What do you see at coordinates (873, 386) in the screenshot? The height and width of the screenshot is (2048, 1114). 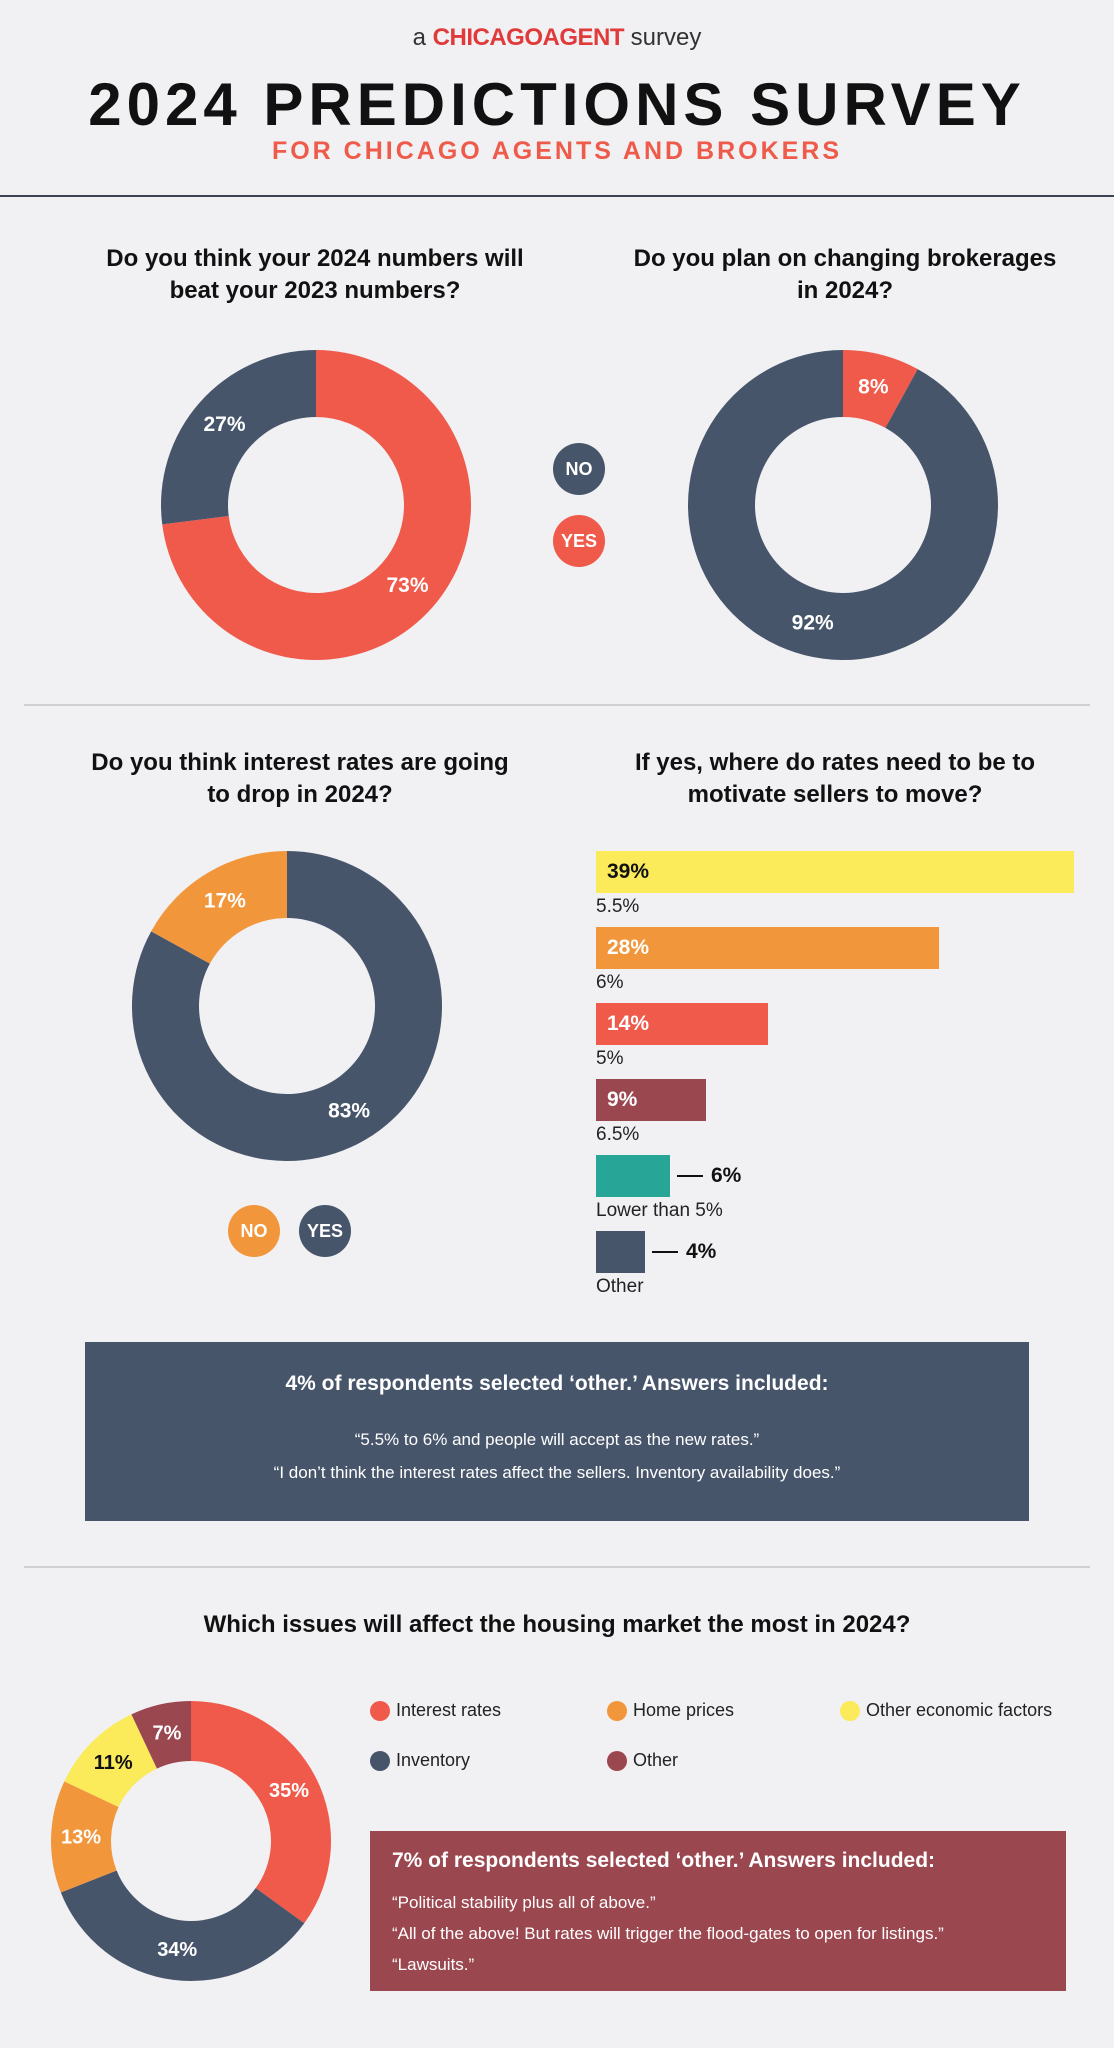 I see `donut-label: 8%` at bounding box center [873, 386].